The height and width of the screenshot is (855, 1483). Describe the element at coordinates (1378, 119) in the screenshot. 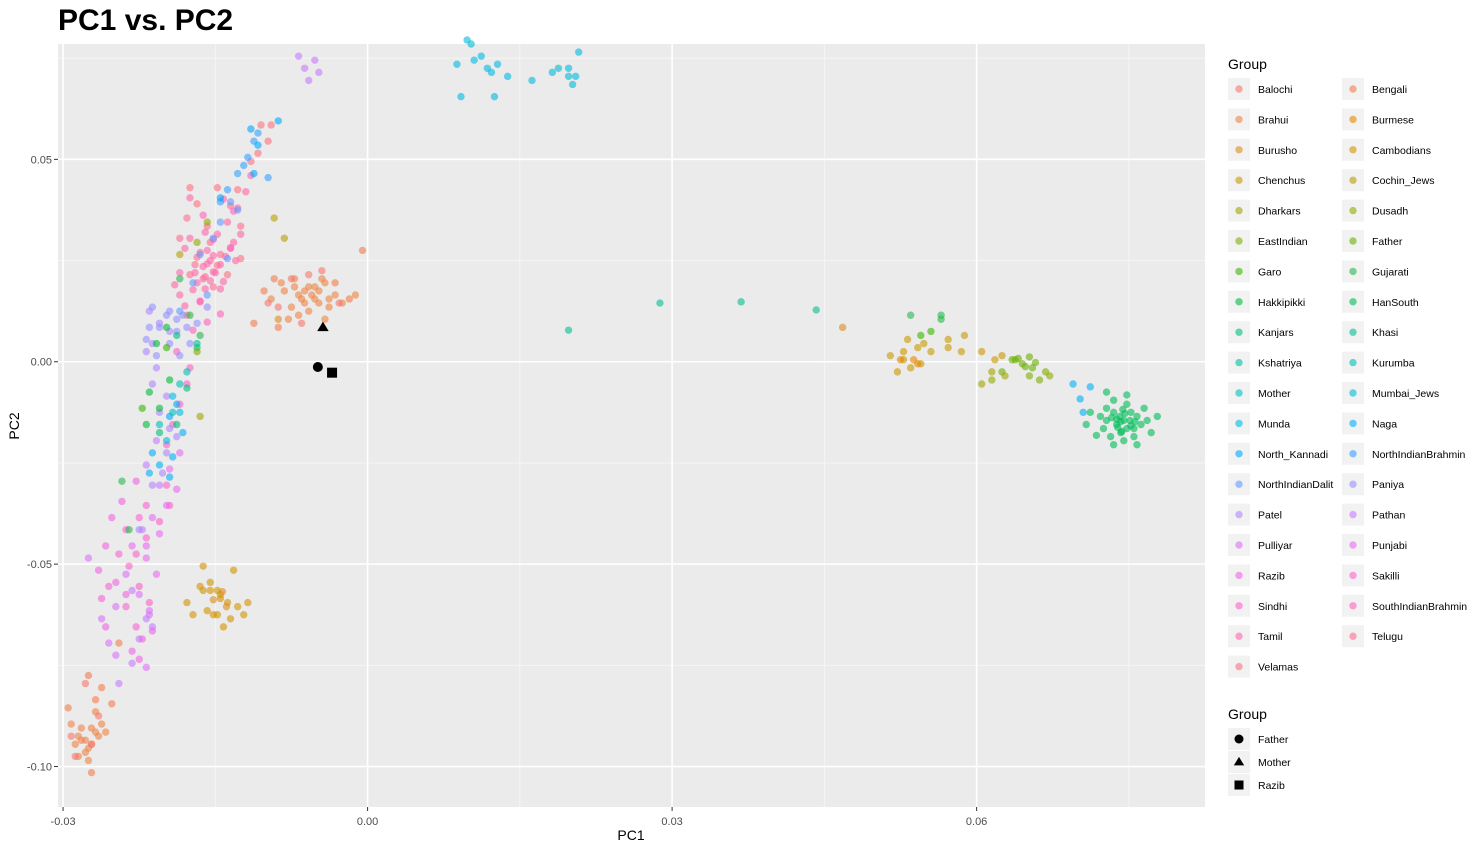

I see `legend-item: Burmese` at that location.